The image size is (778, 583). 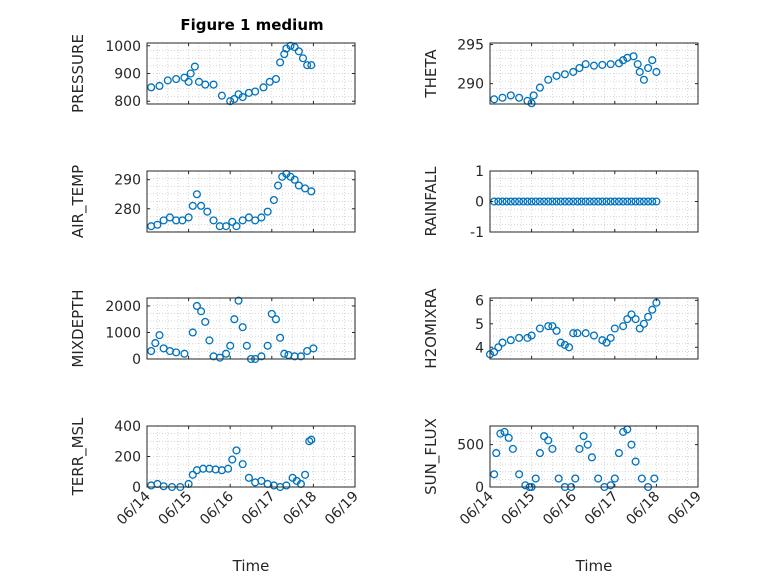 I want to click on subplot-air_temp: 280 290 AIR_TEMP, so click(x=212, y=201).